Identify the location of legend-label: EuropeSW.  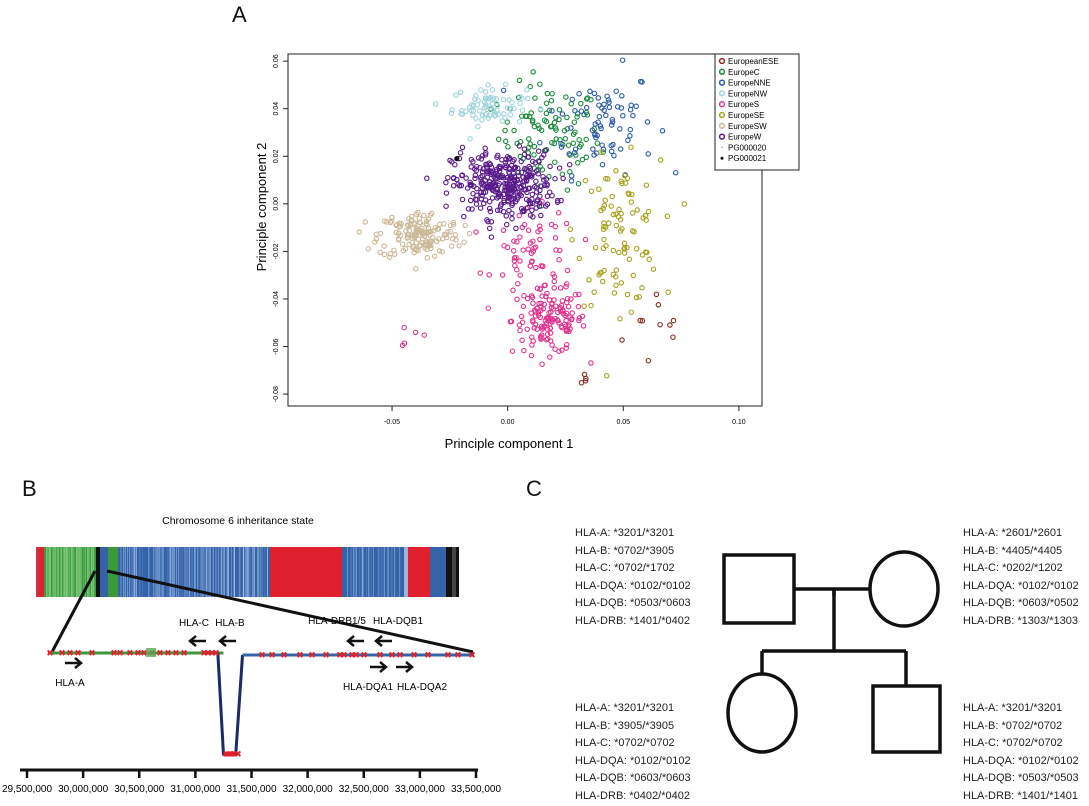
(747, 126).